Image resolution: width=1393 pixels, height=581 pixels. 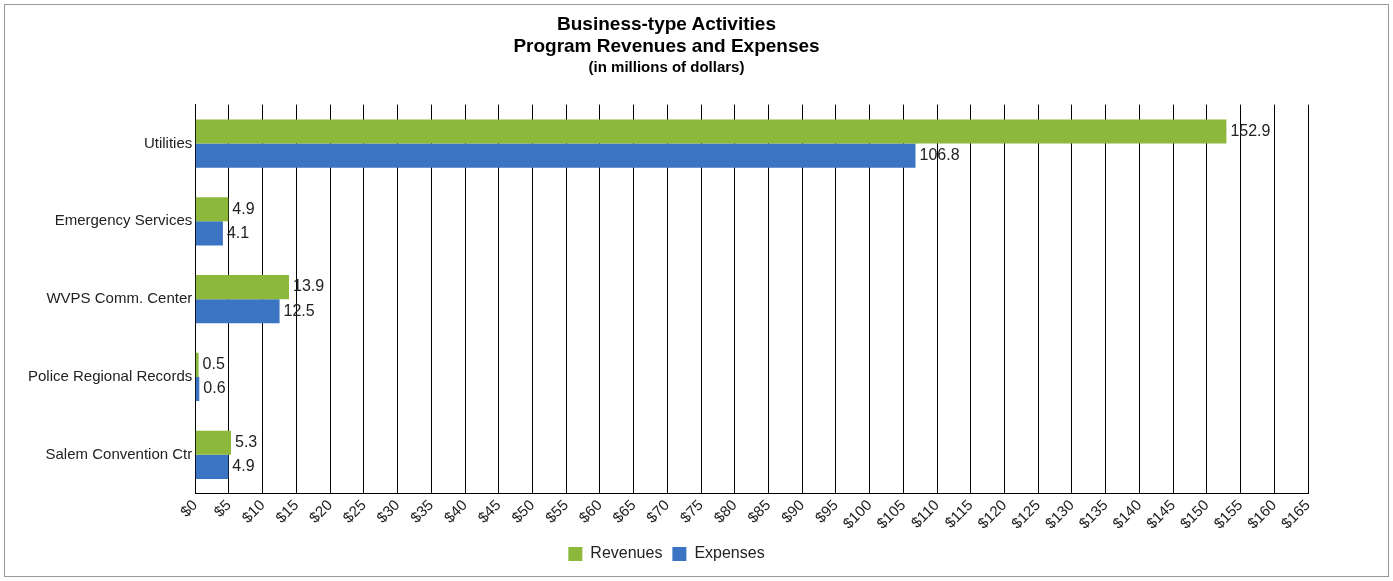 I want to click on x-tick-label: $50, so click(x=522, y=511).